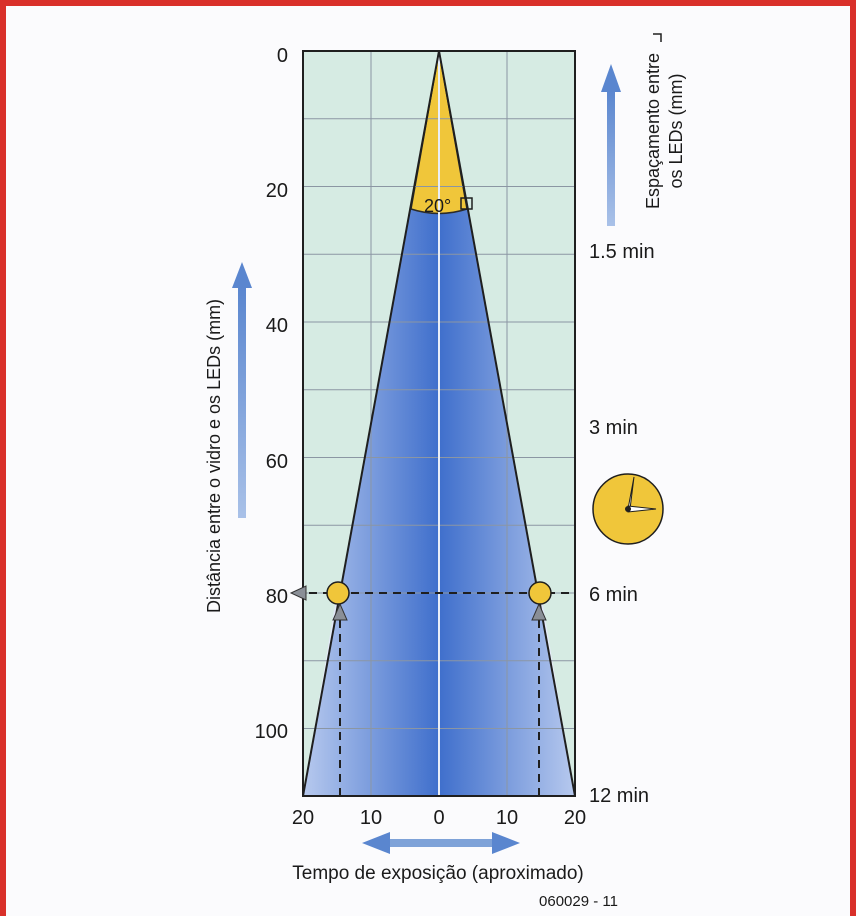 Image resolution: width=856 pixels, height=922 pixels. Describe the element at coordinates (628, 509) in the screenshot. I see `clock-icon` at that location.